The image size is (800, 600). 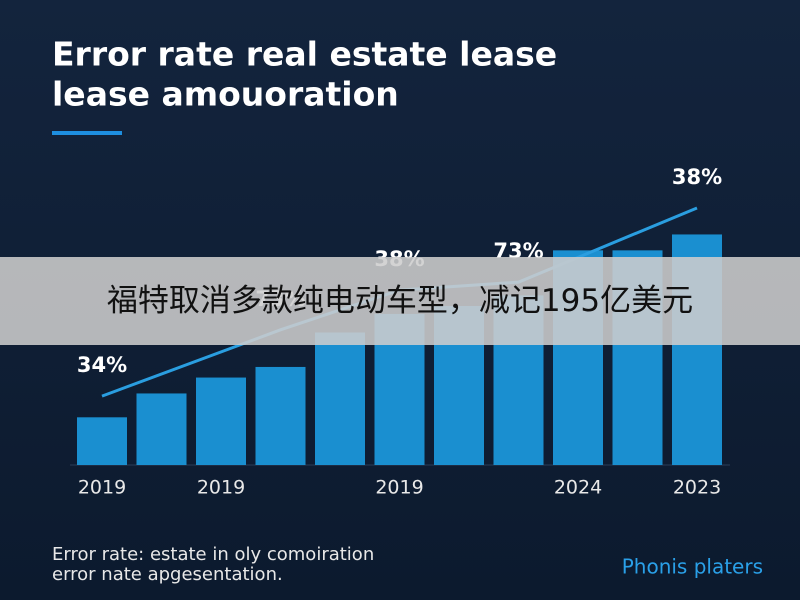 What do you see at coordinates (213, 554) in the screenshot?
I see `footnote: Error rate: estate in oly comoiration` at bounding box center [213, 554].